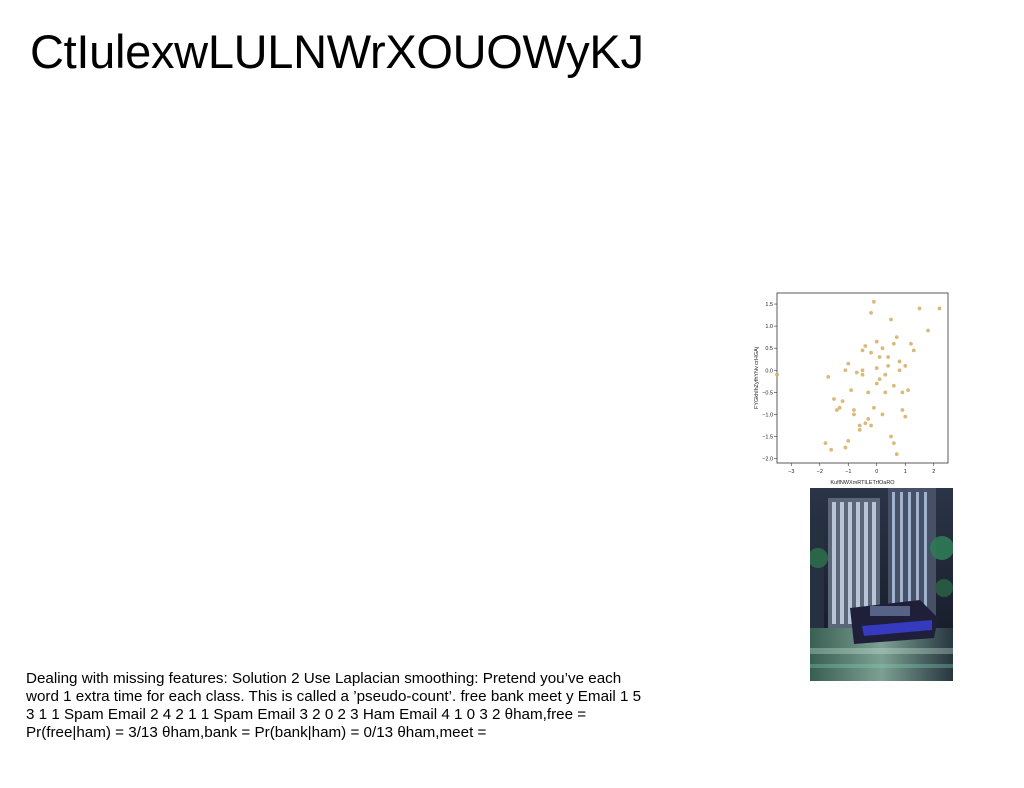 Image resolution: width=1024 pixels, height=788 pixels. I want to click on y-tick-label: −0.5, so click(767, 393).